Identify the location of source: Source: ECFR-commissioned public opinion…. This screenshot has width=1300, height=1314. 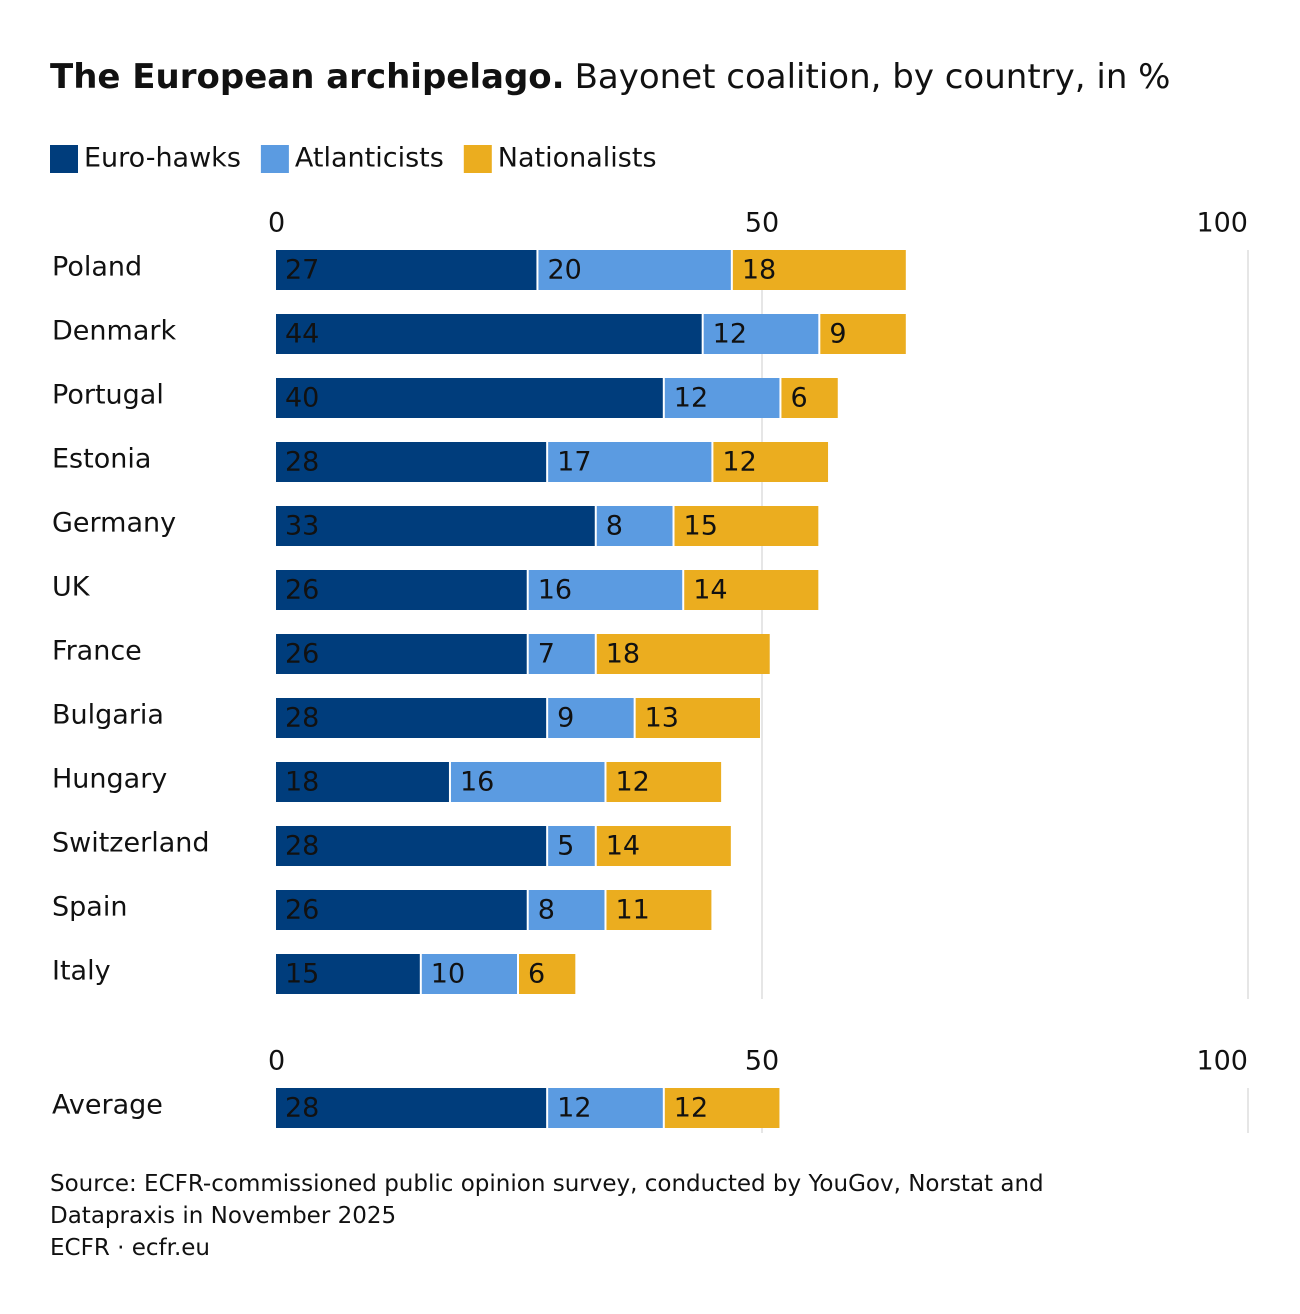
(547, 1200).